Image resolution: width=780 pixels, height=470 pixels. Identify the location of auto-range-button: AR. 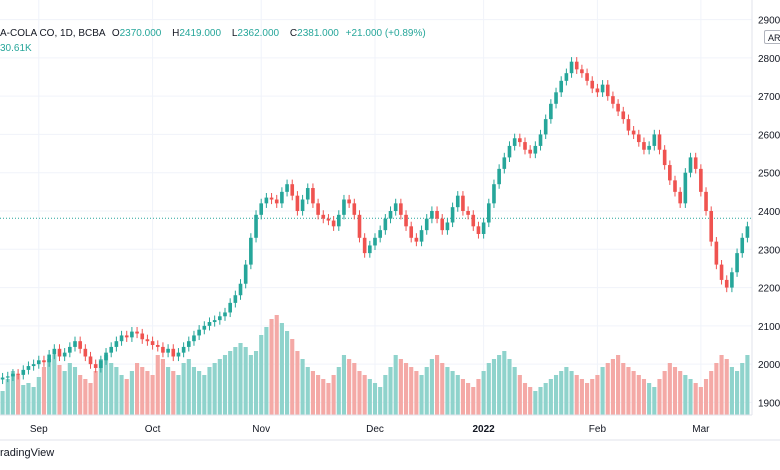
(772, 37).